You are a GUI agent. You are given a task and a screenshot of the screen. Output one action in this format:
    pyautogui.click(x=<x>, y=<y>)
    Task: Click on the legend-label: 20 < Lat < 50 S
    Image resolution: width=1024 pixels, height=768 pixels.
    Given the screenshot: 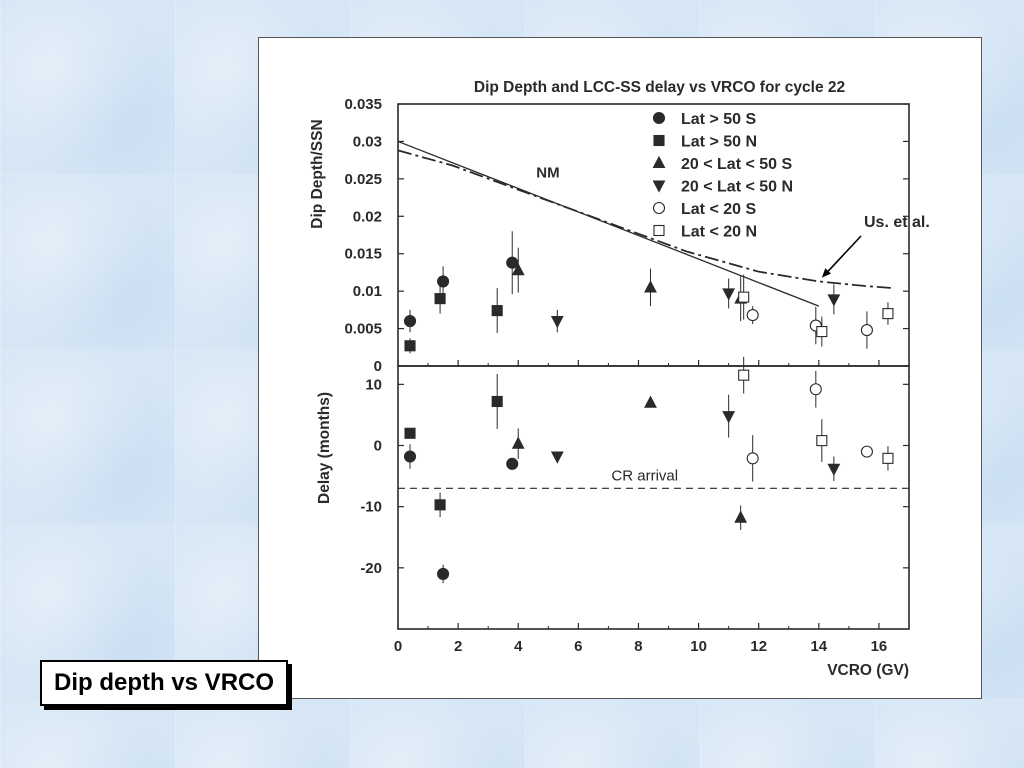 What is the action you would take?
    pyautogui.click(x=737, y=164)
    